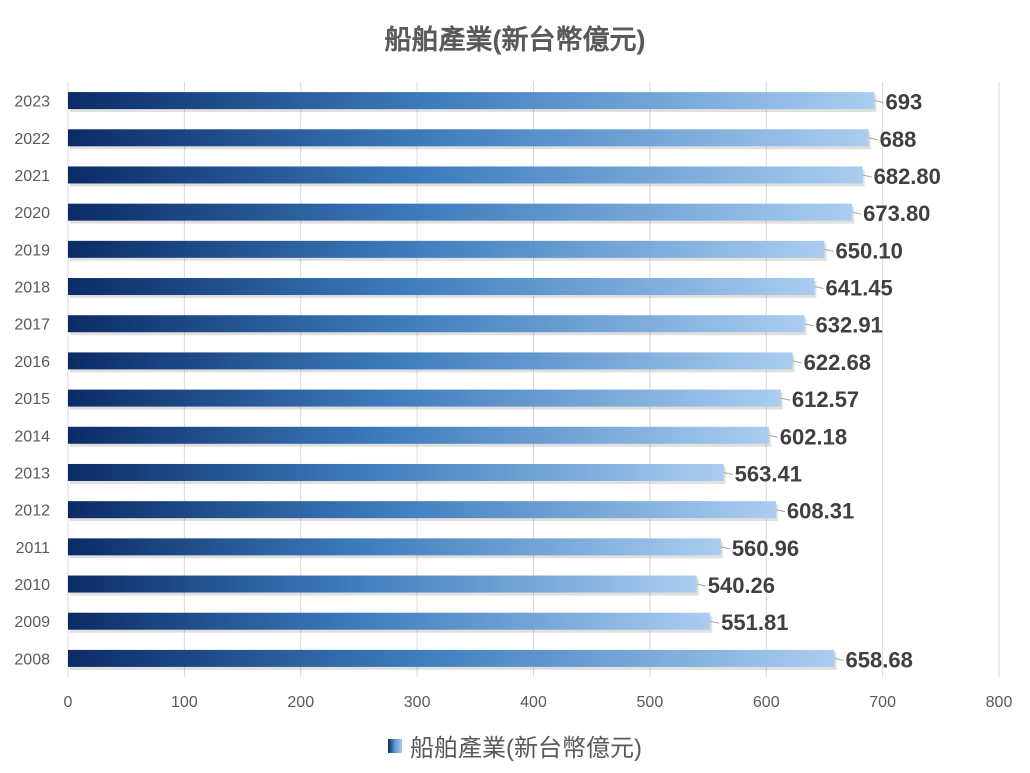  I want to click on bar-2016, so click(430, 361).